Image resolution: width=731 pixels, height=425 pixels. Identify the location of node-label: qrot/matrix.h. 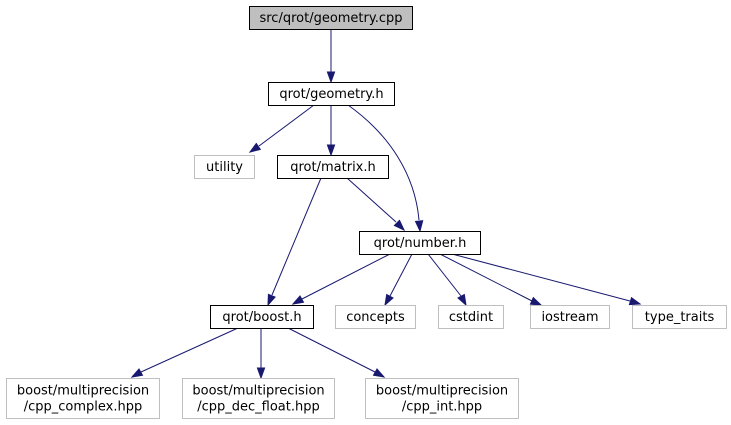
(333, 167).